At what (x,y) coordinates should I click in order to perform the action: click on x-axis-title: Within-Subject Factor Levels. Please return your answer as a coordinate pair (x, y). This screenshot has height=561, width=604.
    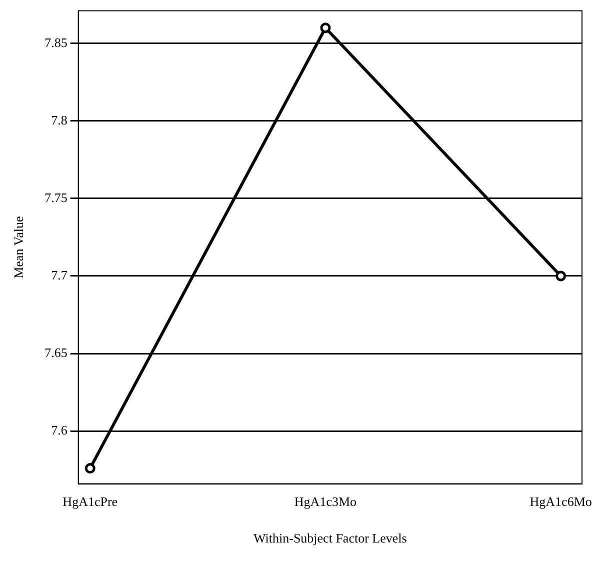
    Looking at the image, I should click on (330, 538).